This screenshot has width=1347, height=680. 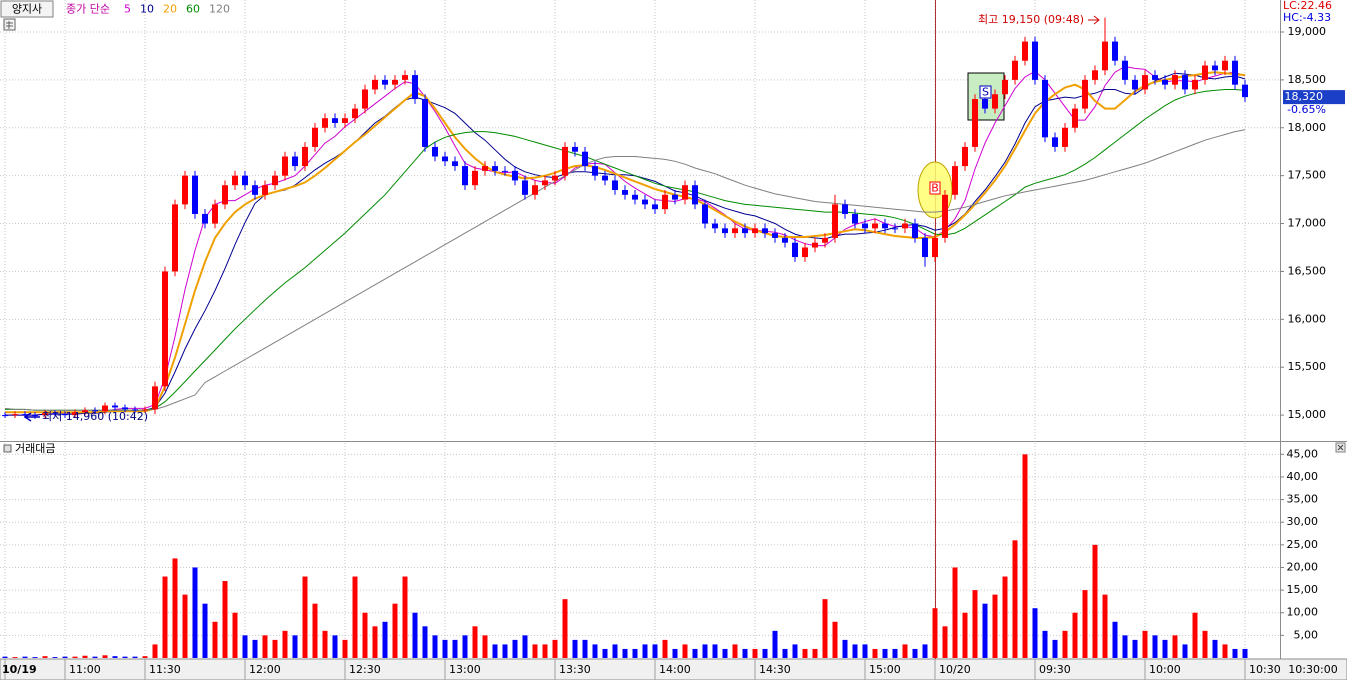 What do you see at coordinates (1055, 669) in the screenshot?
I see `x-tick-label: 09:30` at bounding box center [1055, 669].